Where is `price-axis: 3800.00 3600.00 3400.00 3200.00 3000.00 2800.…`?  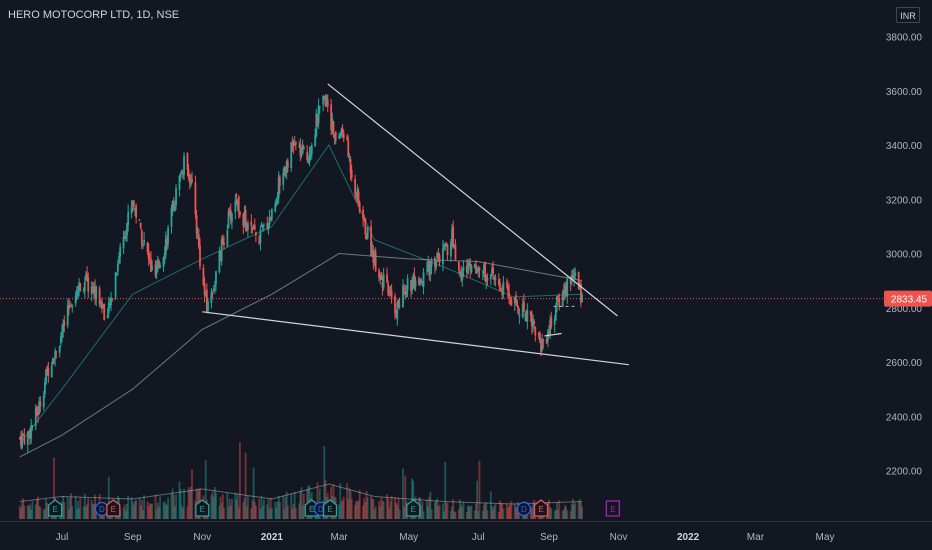 price-axis: 3800.00 3600.00 3400.00 3200.00 3000.00 2800.… is located at coordinates (908, 255).